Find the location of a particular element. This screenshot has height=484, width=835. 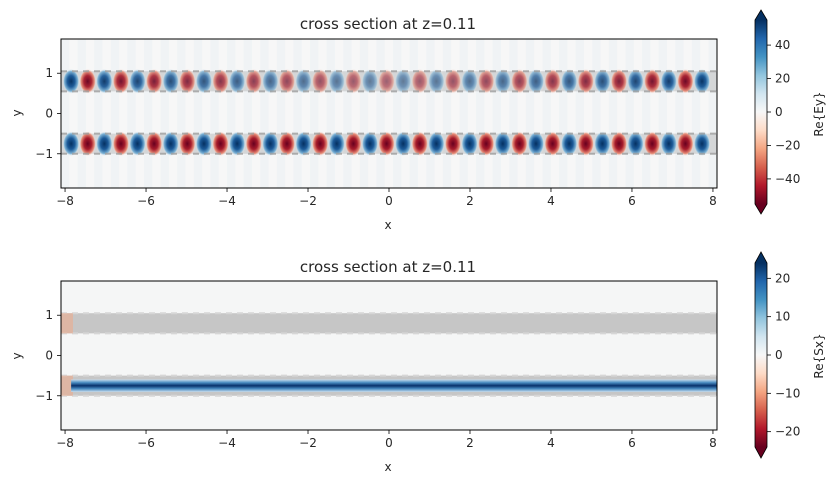

top-ytick-label: −1 is located at coordinates (44, 154).